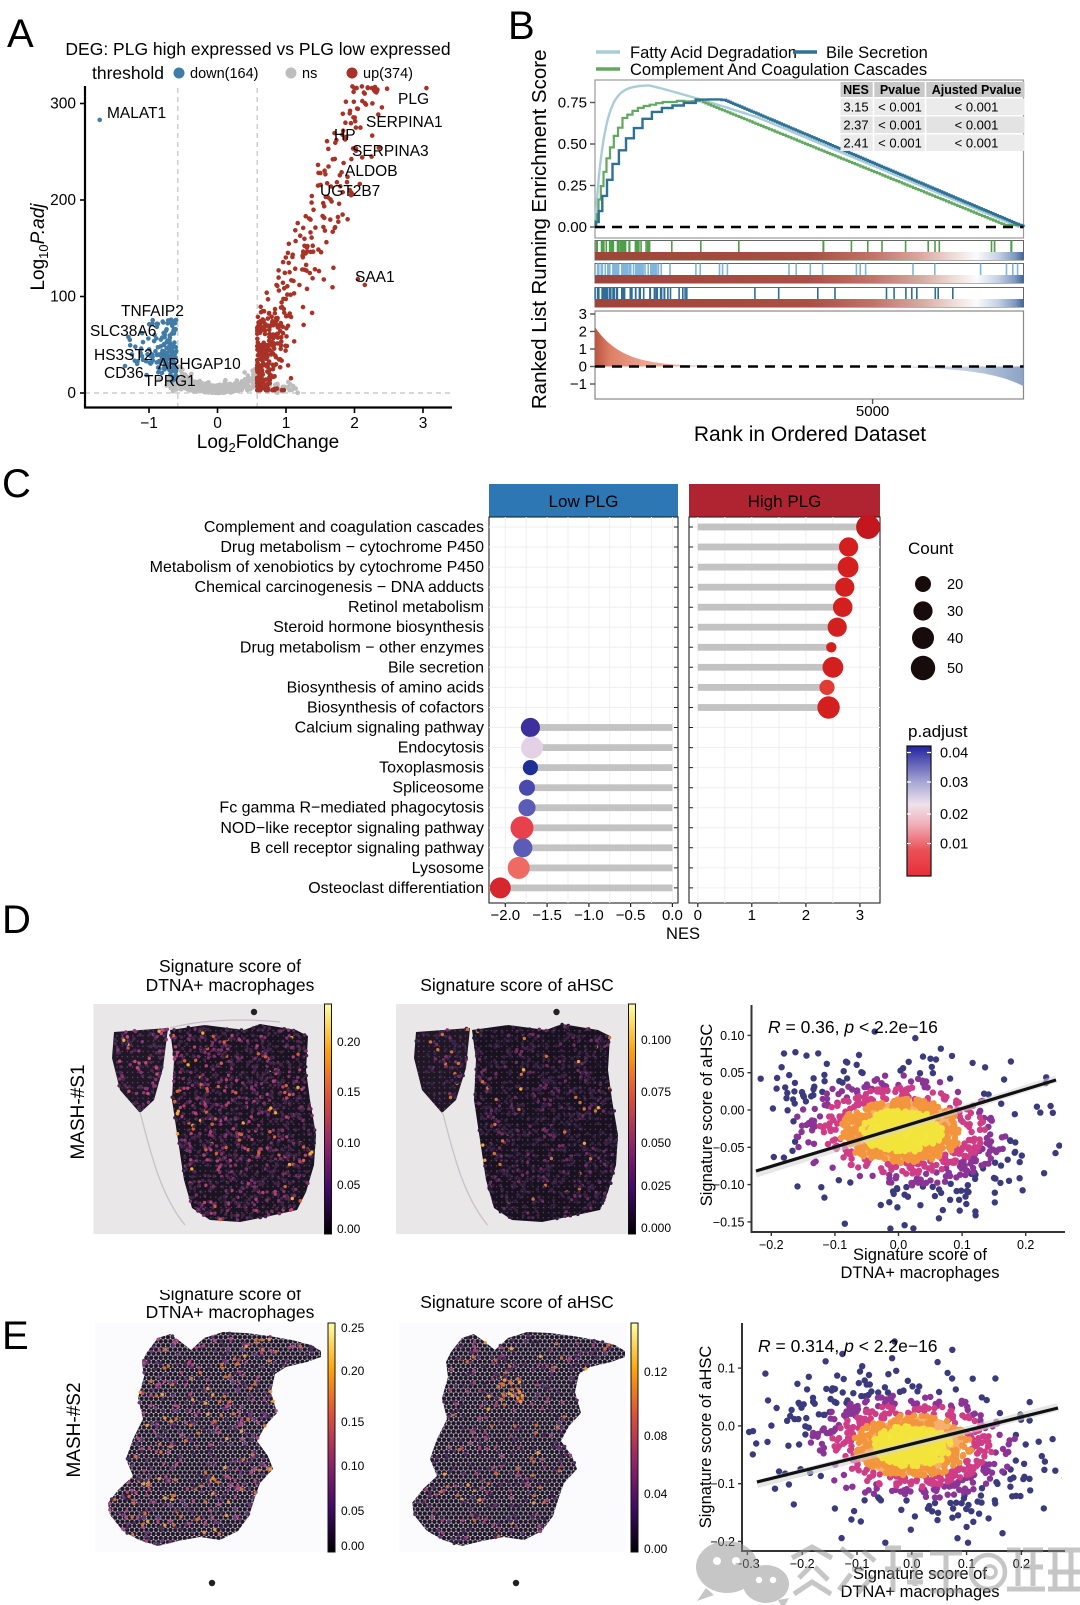  Describe the element at coordinates (954, 815) in the screenshot. I see `svg-text: 0.02` at that location.